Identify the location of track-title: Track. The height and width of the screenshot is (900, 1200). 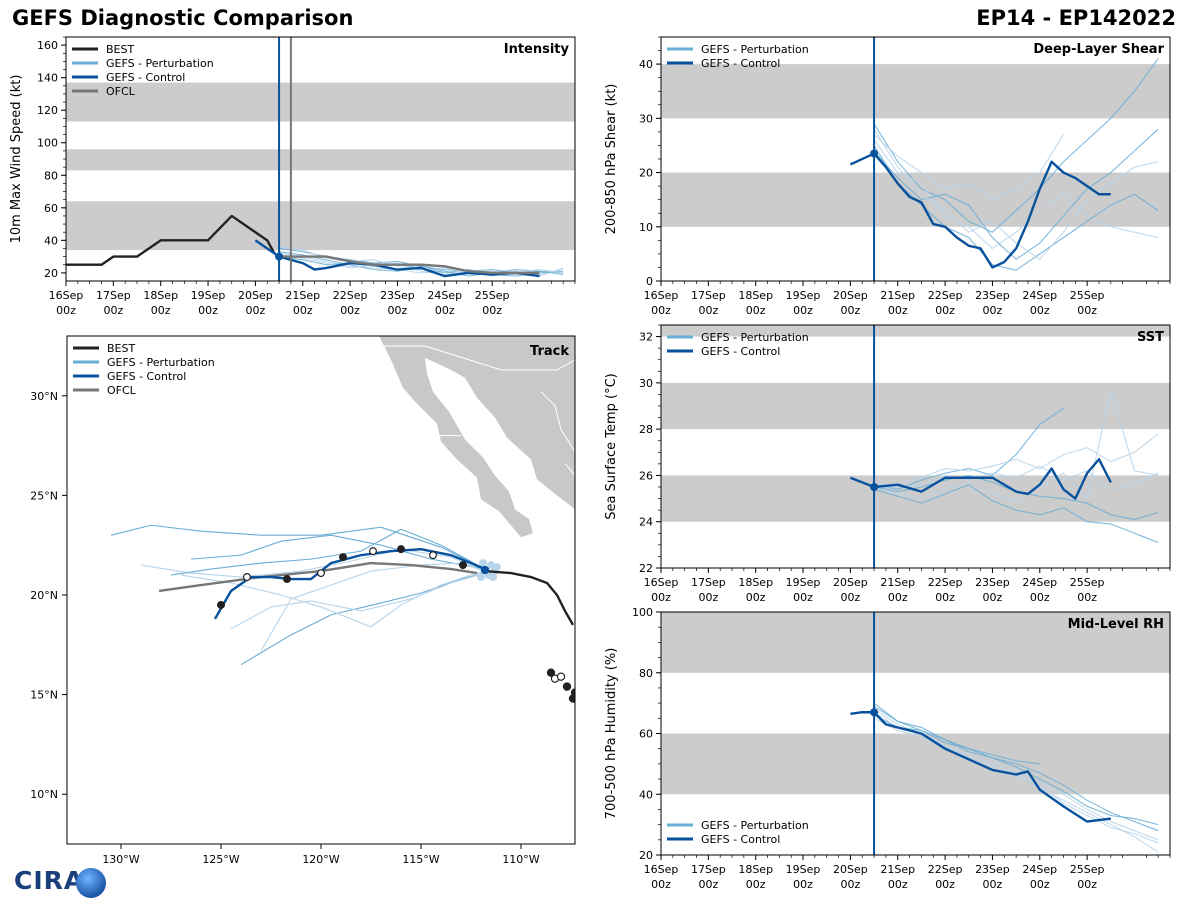
(549, 351).